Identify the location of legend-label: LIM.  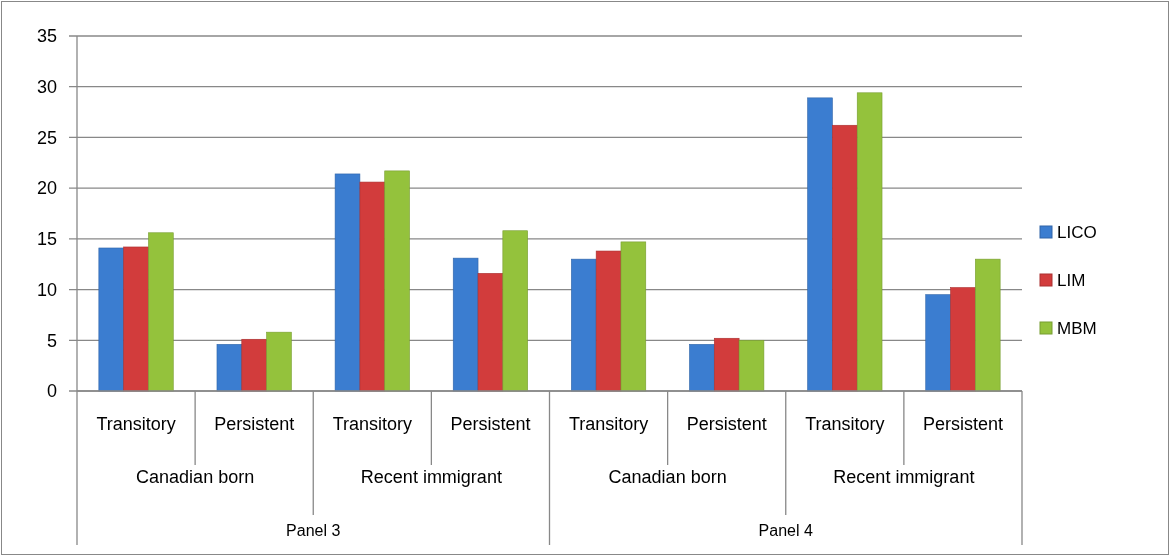
(1071, 280).